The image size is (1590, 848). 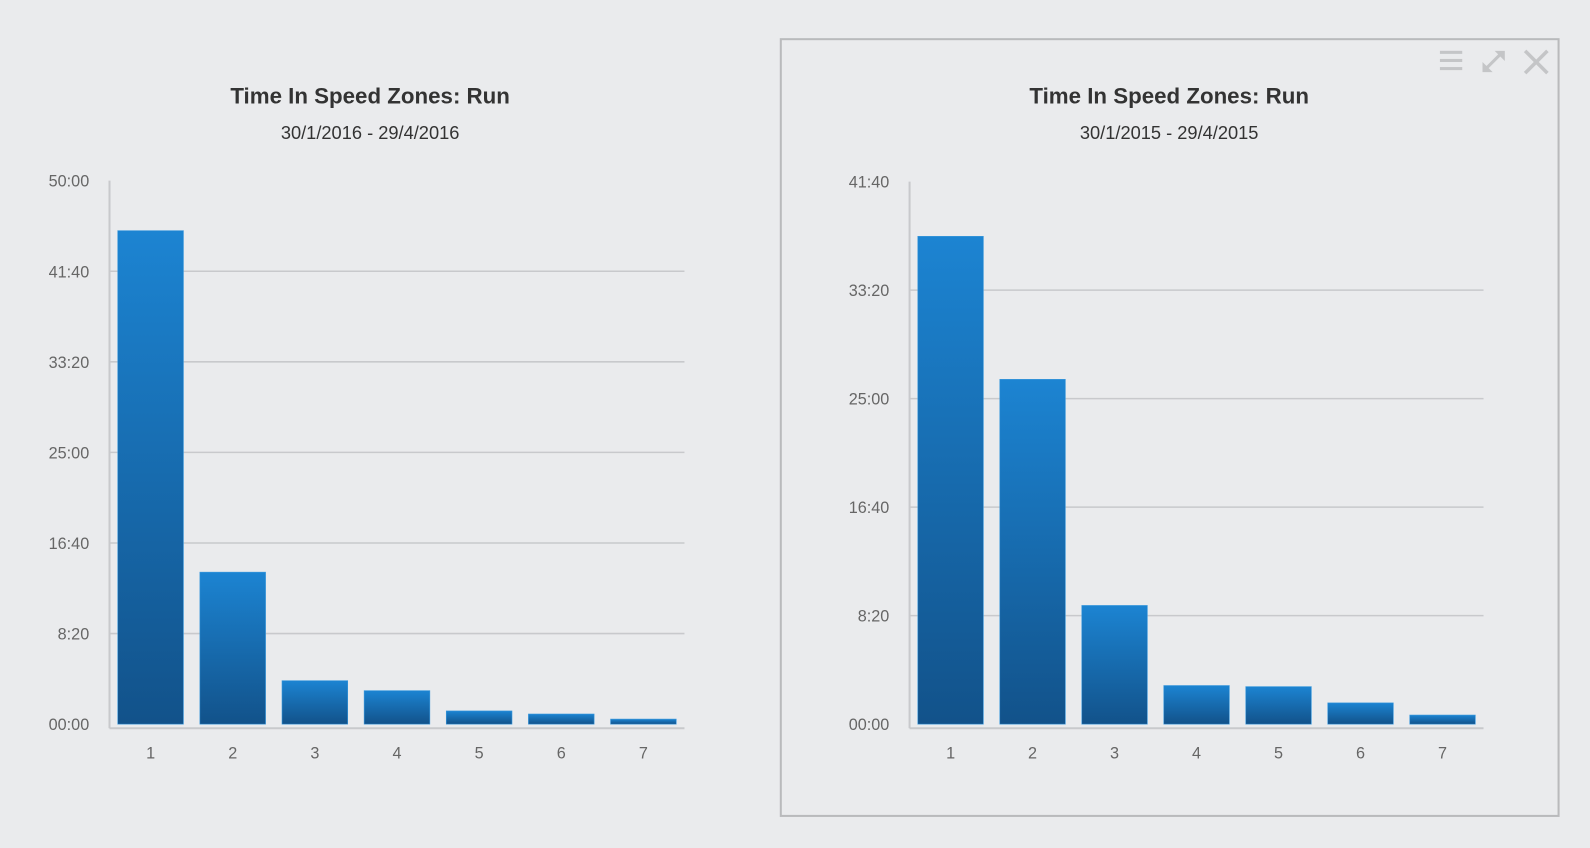 What do you see at coordinates (69, 182) in the screenshot?
I see `y-tick-label: 50:00` at bounding box center [69, 182].